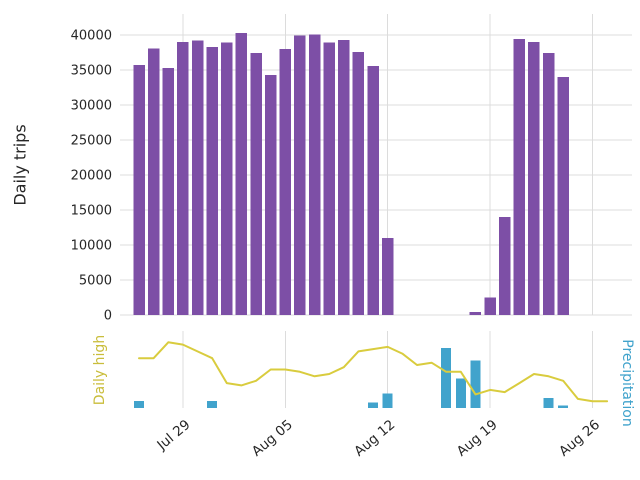 The image size is (640, 480). Describe the element at coordinates (91, 36) in the screenshot. I see `y-tick-label: 40000` at that location.